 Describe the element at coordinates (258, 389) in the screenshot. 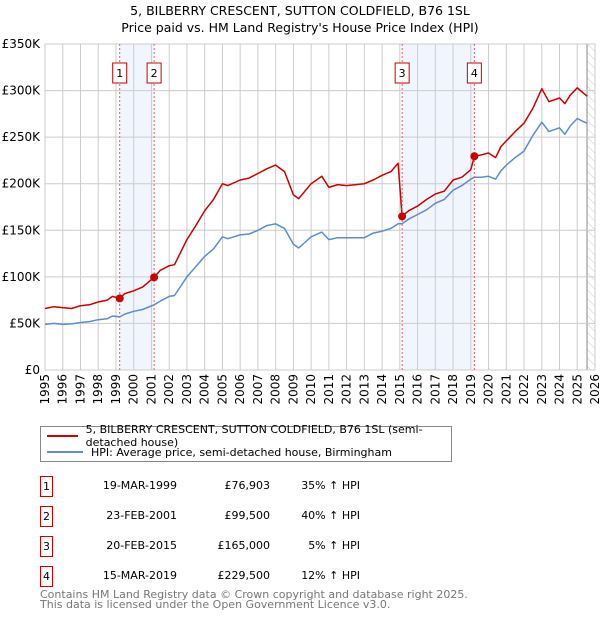

I see `x-tick-label: 2007` at that location.